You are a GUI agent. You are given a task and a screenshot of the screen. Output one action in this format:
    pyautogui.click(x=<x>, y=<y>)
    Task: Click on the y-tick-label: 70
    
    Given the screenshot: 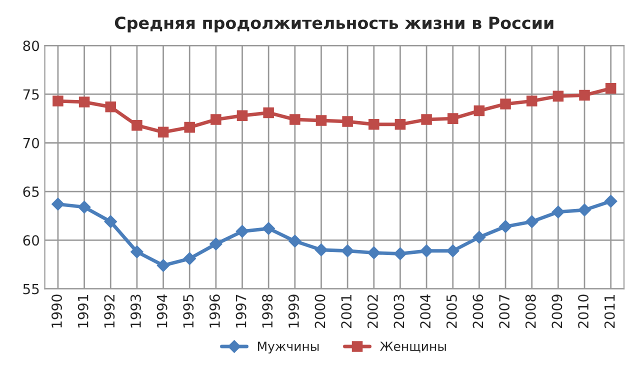 What is the action you would take?
    pyautogui.click(x=31, y=143)
    